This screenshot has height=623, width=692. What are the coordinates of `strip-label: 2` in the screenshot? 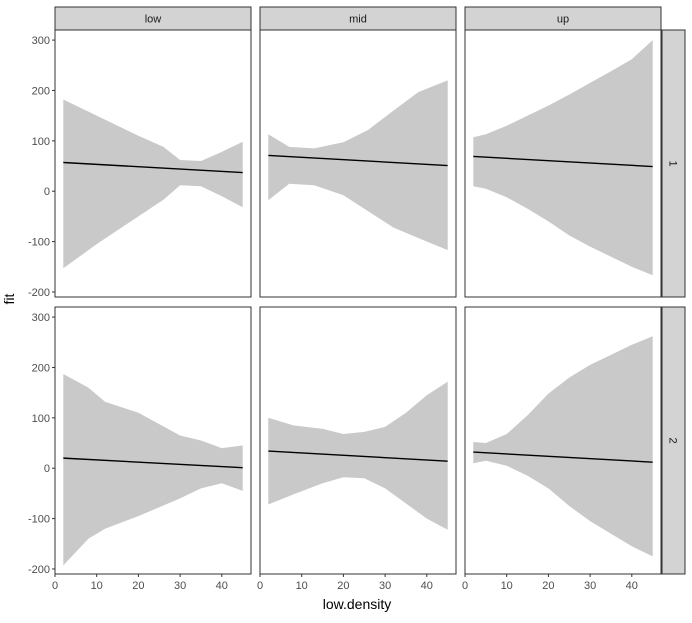 It's located at (673, 440).